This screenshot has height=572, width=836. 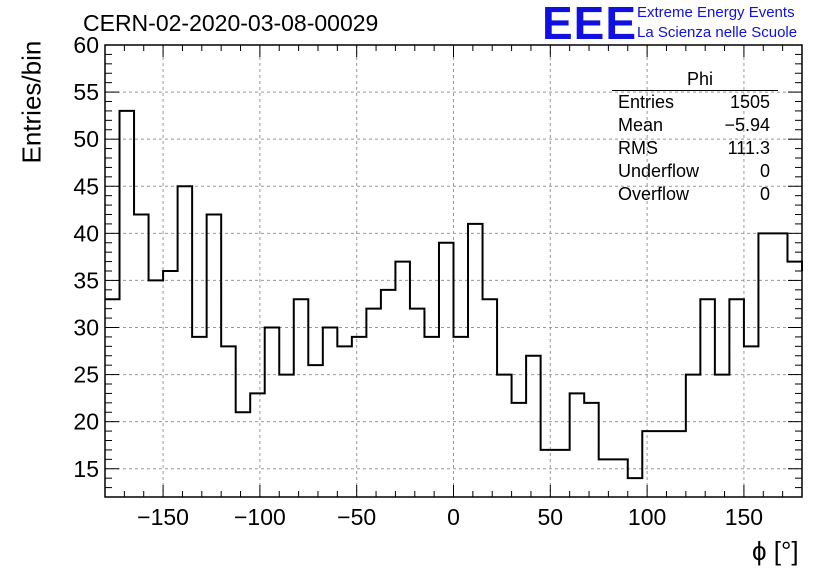 I want to click on x-tick-label: −150, so click(x=163, y=517).